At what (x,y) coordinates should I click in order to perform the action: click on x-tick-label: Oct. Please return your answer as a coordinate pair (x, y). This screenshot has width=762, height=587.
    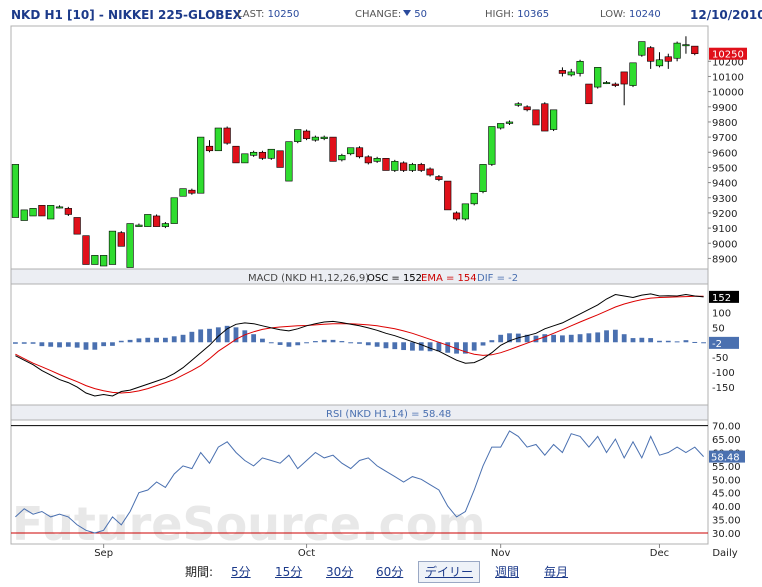
    Looking at the image, I should click on (306, 553).